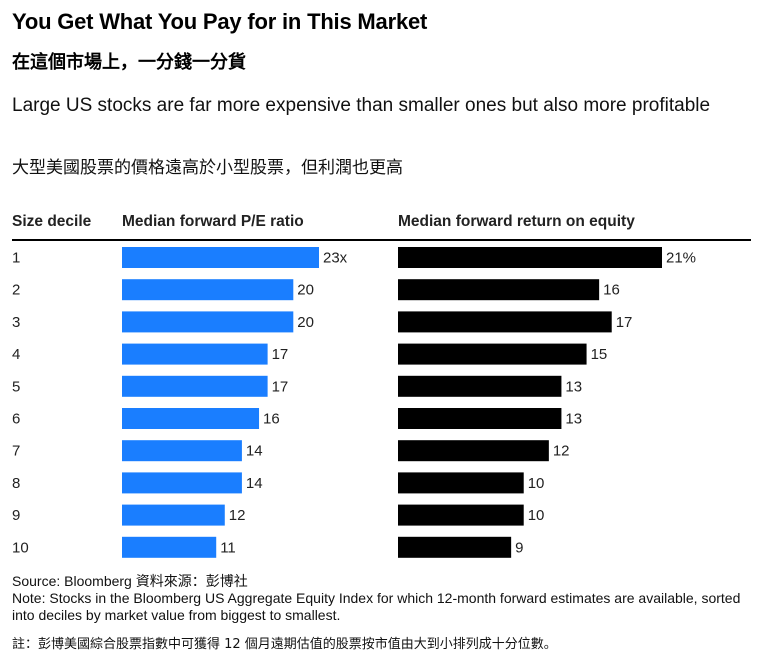  Describe the element at coordinates (130, 581) in the screenshot. I see `source-note: Source: Bloomberg 資料來源：彭博社` at that location.